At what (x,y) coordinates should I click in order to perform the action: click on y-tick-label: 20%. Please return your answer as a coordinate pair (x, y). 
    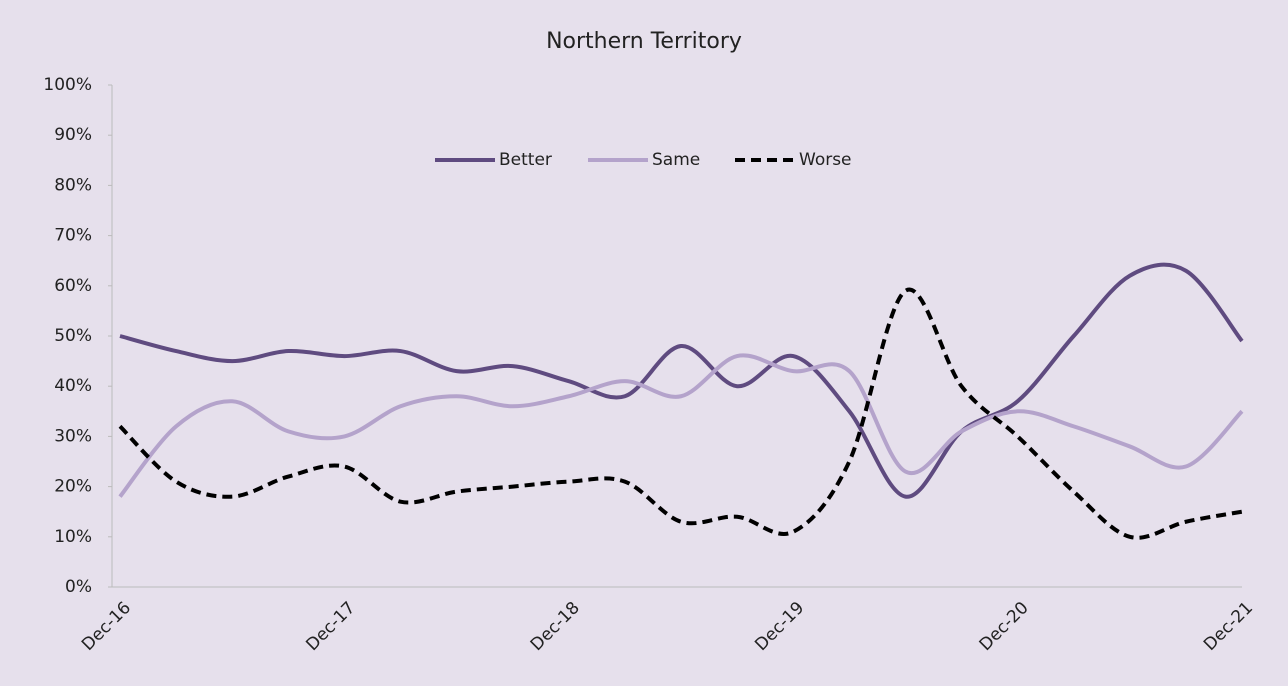
    Looking at the image, I should click on (73, 487).